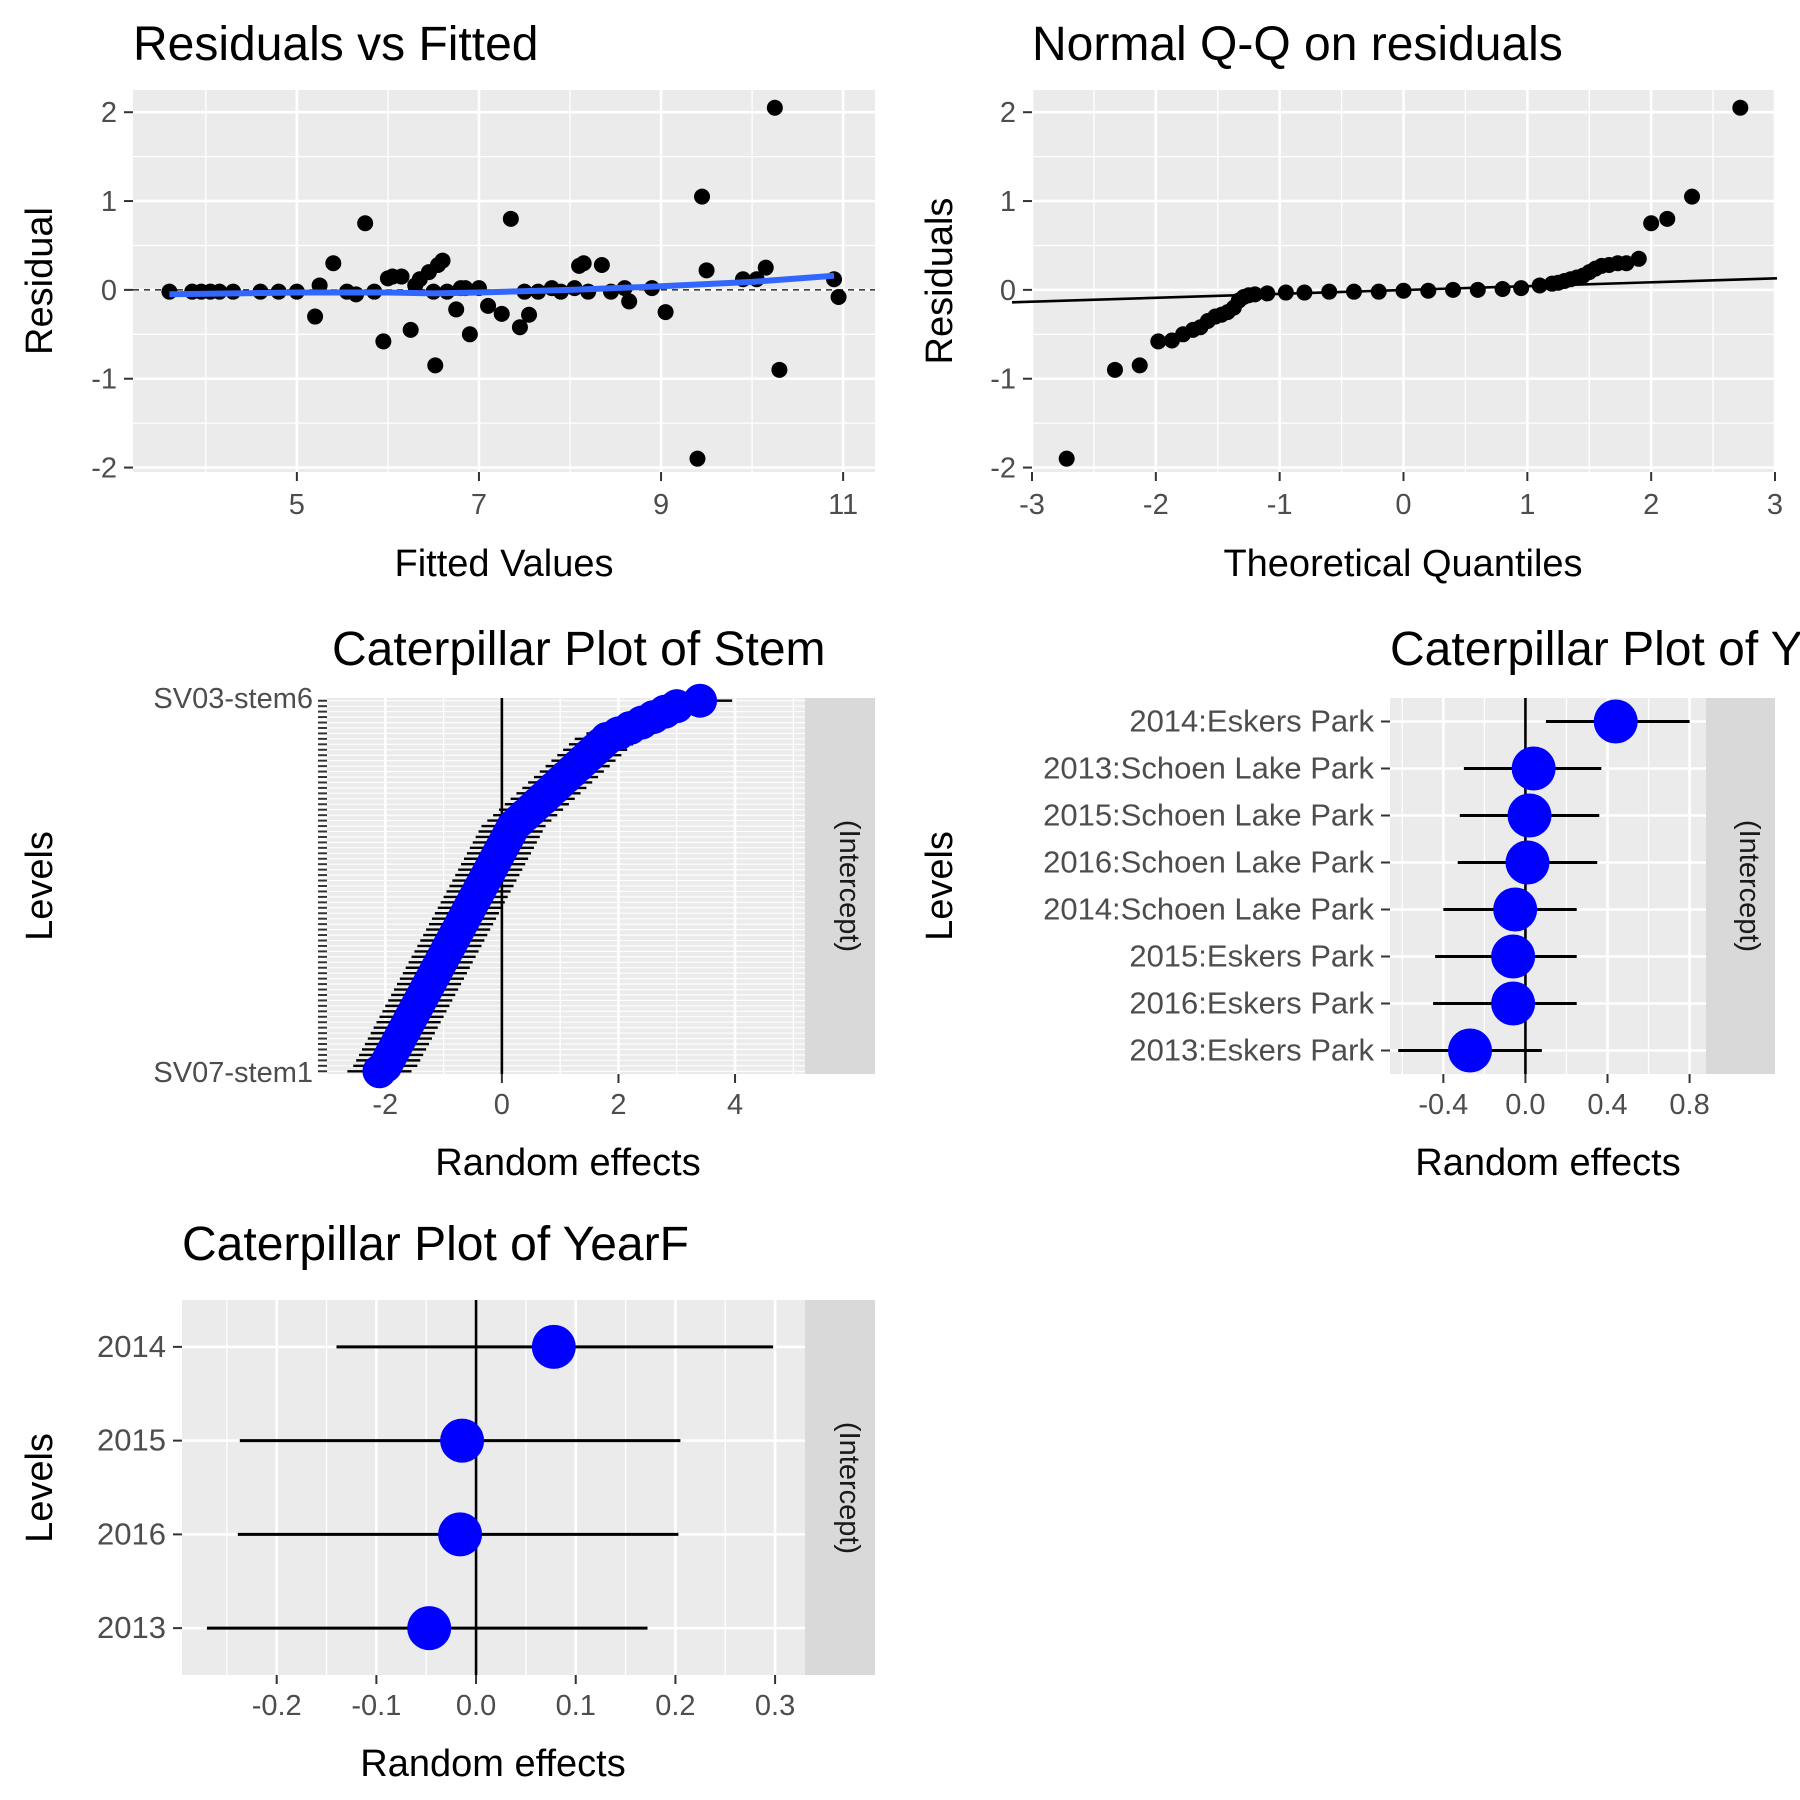  I want to click on qq-y-ticks: -2 -1 0 1 2, so click(1011, 291).